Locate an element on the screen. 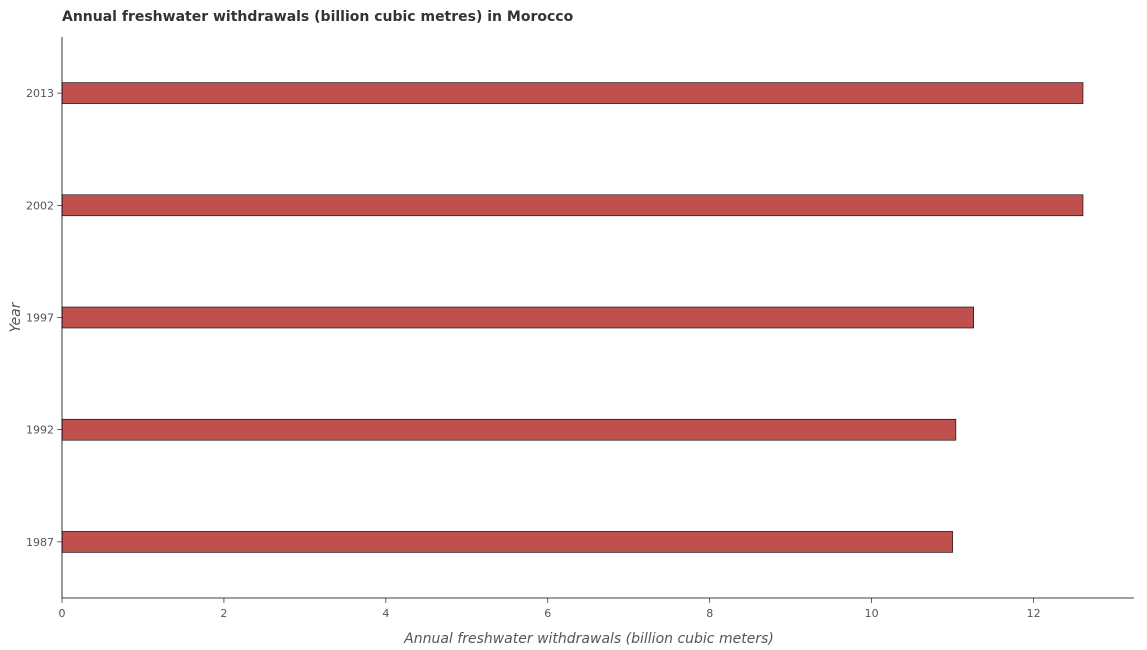  x-tick-label: 4 is located at coordinates (385, 613).